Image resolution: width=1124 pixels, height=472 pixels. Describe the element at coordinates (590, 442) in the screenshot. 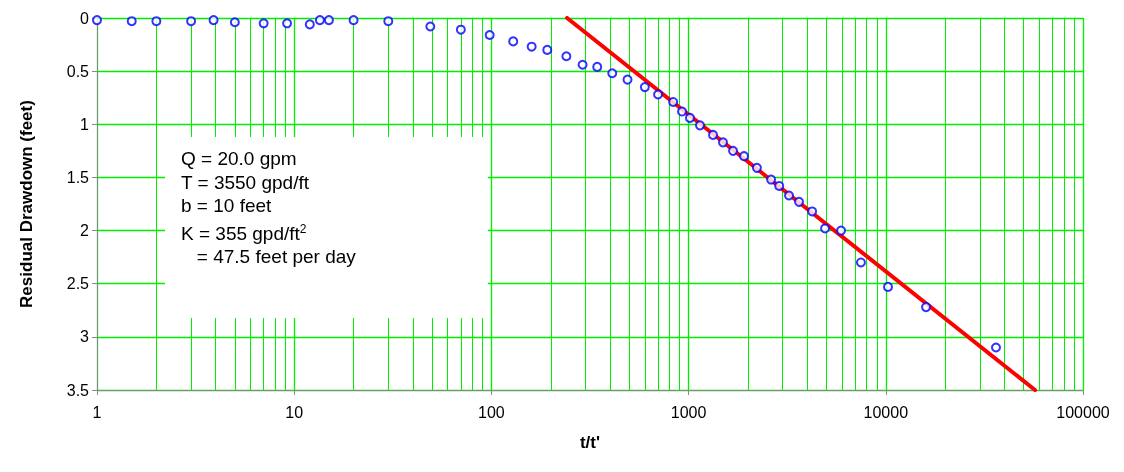

I see `x-axis-title: t/t'` at that location.